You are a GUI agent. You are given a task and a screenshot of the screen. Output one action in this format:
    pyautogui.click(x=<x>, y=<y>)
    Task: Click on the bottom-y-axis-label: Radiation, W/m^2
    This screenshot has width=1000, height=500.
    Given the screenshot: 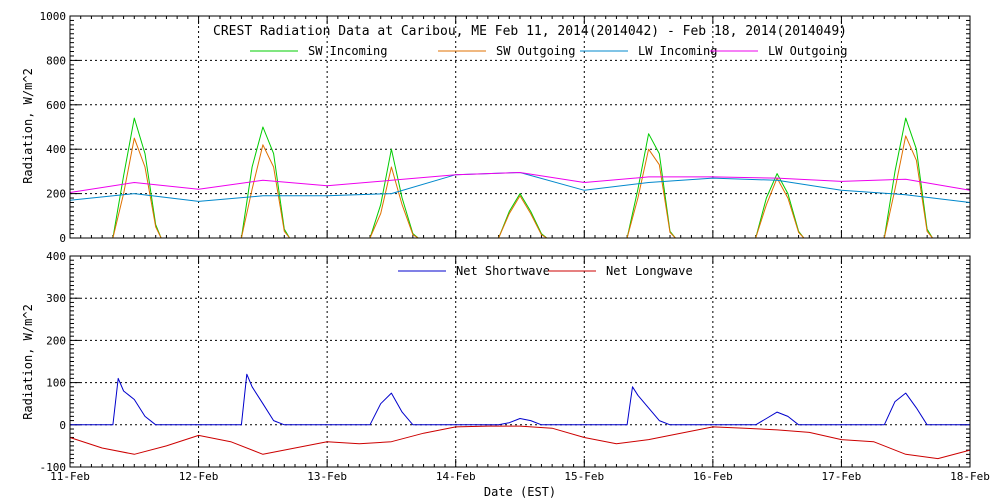 What is the action you would take?
    pyautogui.click(x=28, y=362)
    